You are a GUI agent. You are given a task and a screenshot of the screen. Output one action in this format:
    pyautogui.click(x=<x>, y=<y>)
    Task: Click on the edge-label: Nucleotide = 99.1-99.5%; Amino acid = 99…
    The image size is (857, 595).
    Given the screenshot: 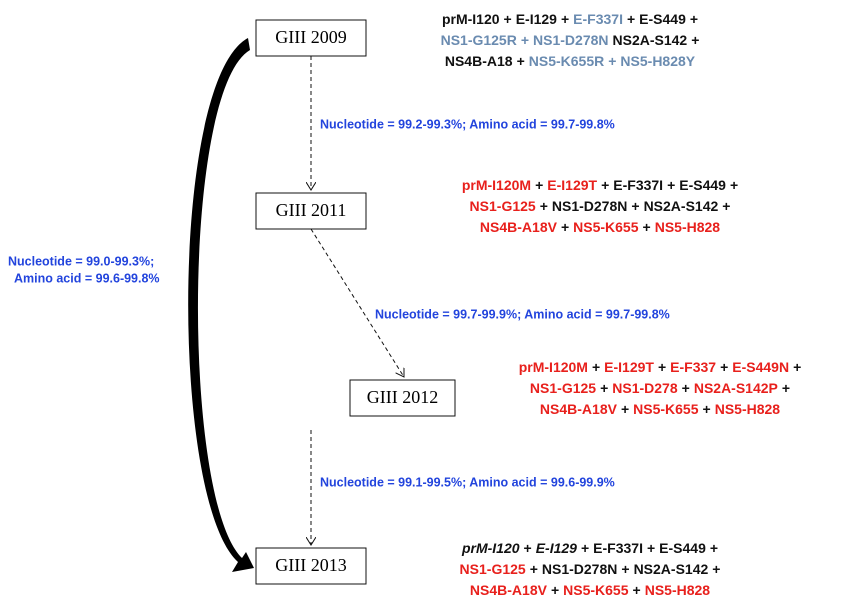 What is the action you would take?
    pyautogui.click(x=467, y=482)
    